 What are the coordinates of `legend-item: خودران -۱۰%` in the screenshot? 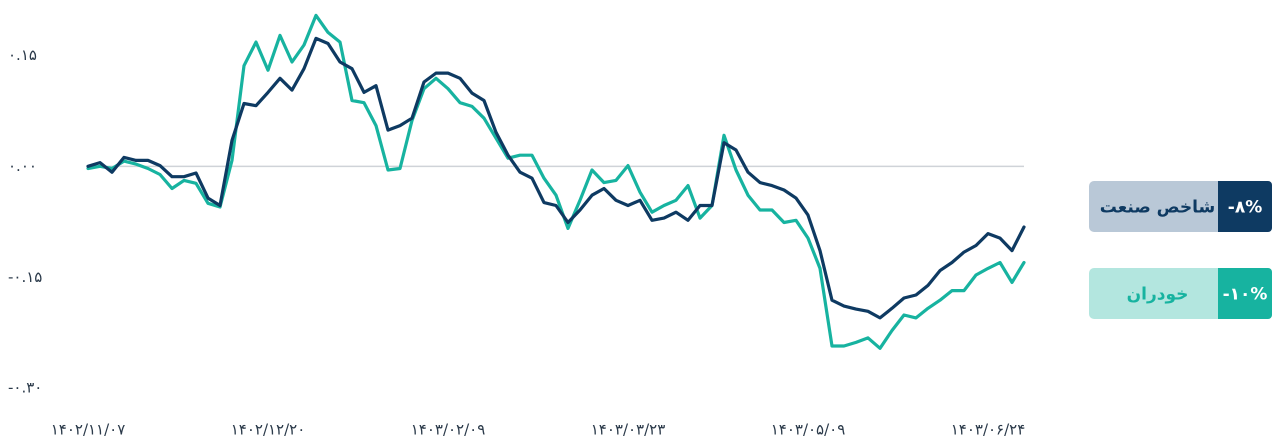 It's located at (1180, 293).